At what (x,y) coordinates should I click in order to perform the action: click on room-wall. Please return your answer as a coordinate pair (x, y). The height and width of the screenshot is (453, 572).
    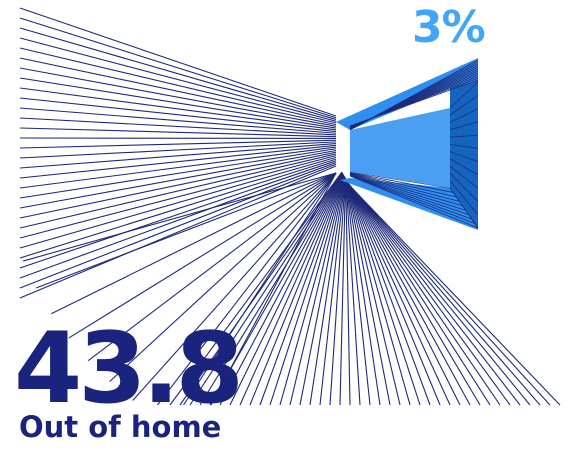
    Looking at the image, I should click on (464, 155).